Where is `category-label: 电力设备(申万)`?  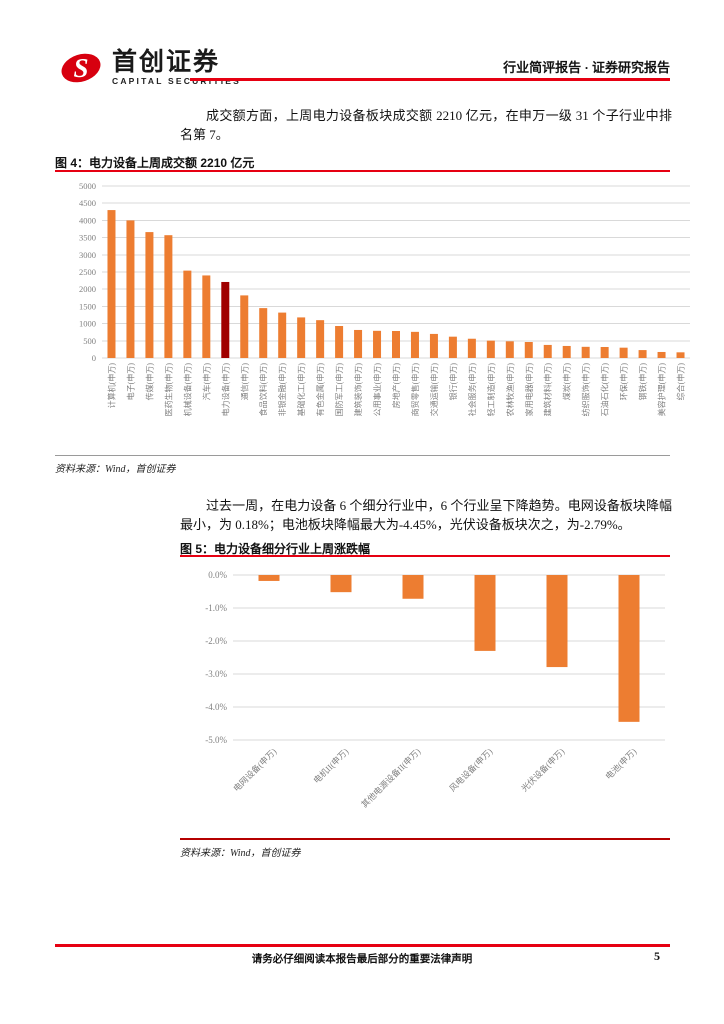
category-label: 电力设备(申万) is located at coordinates (225, 390).